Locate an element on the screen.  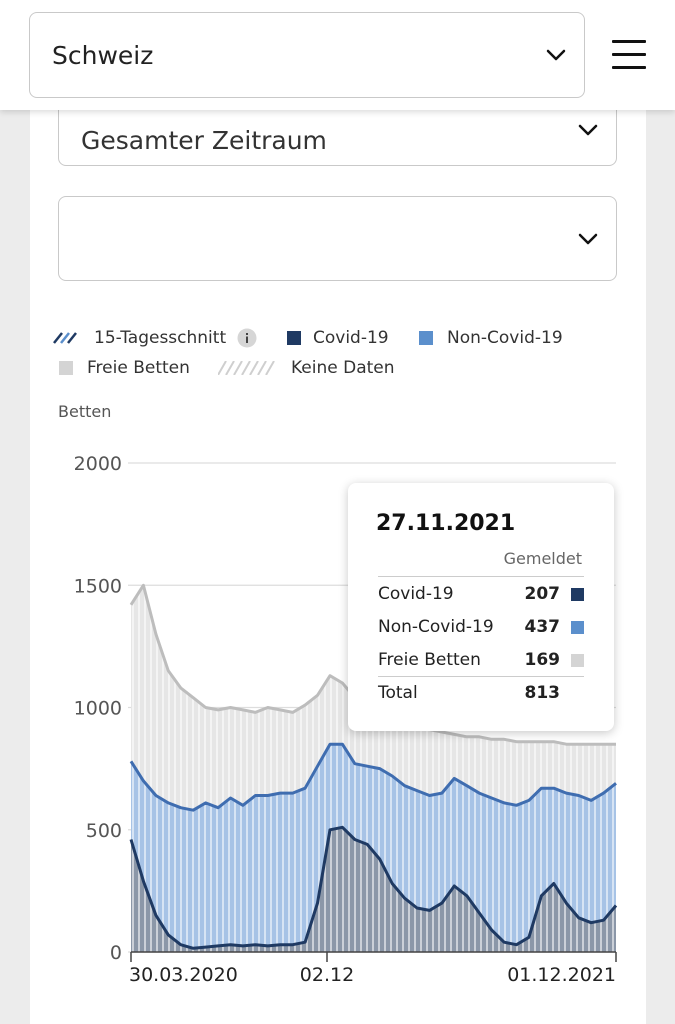
info-icon is located at coordinates (247, 338).